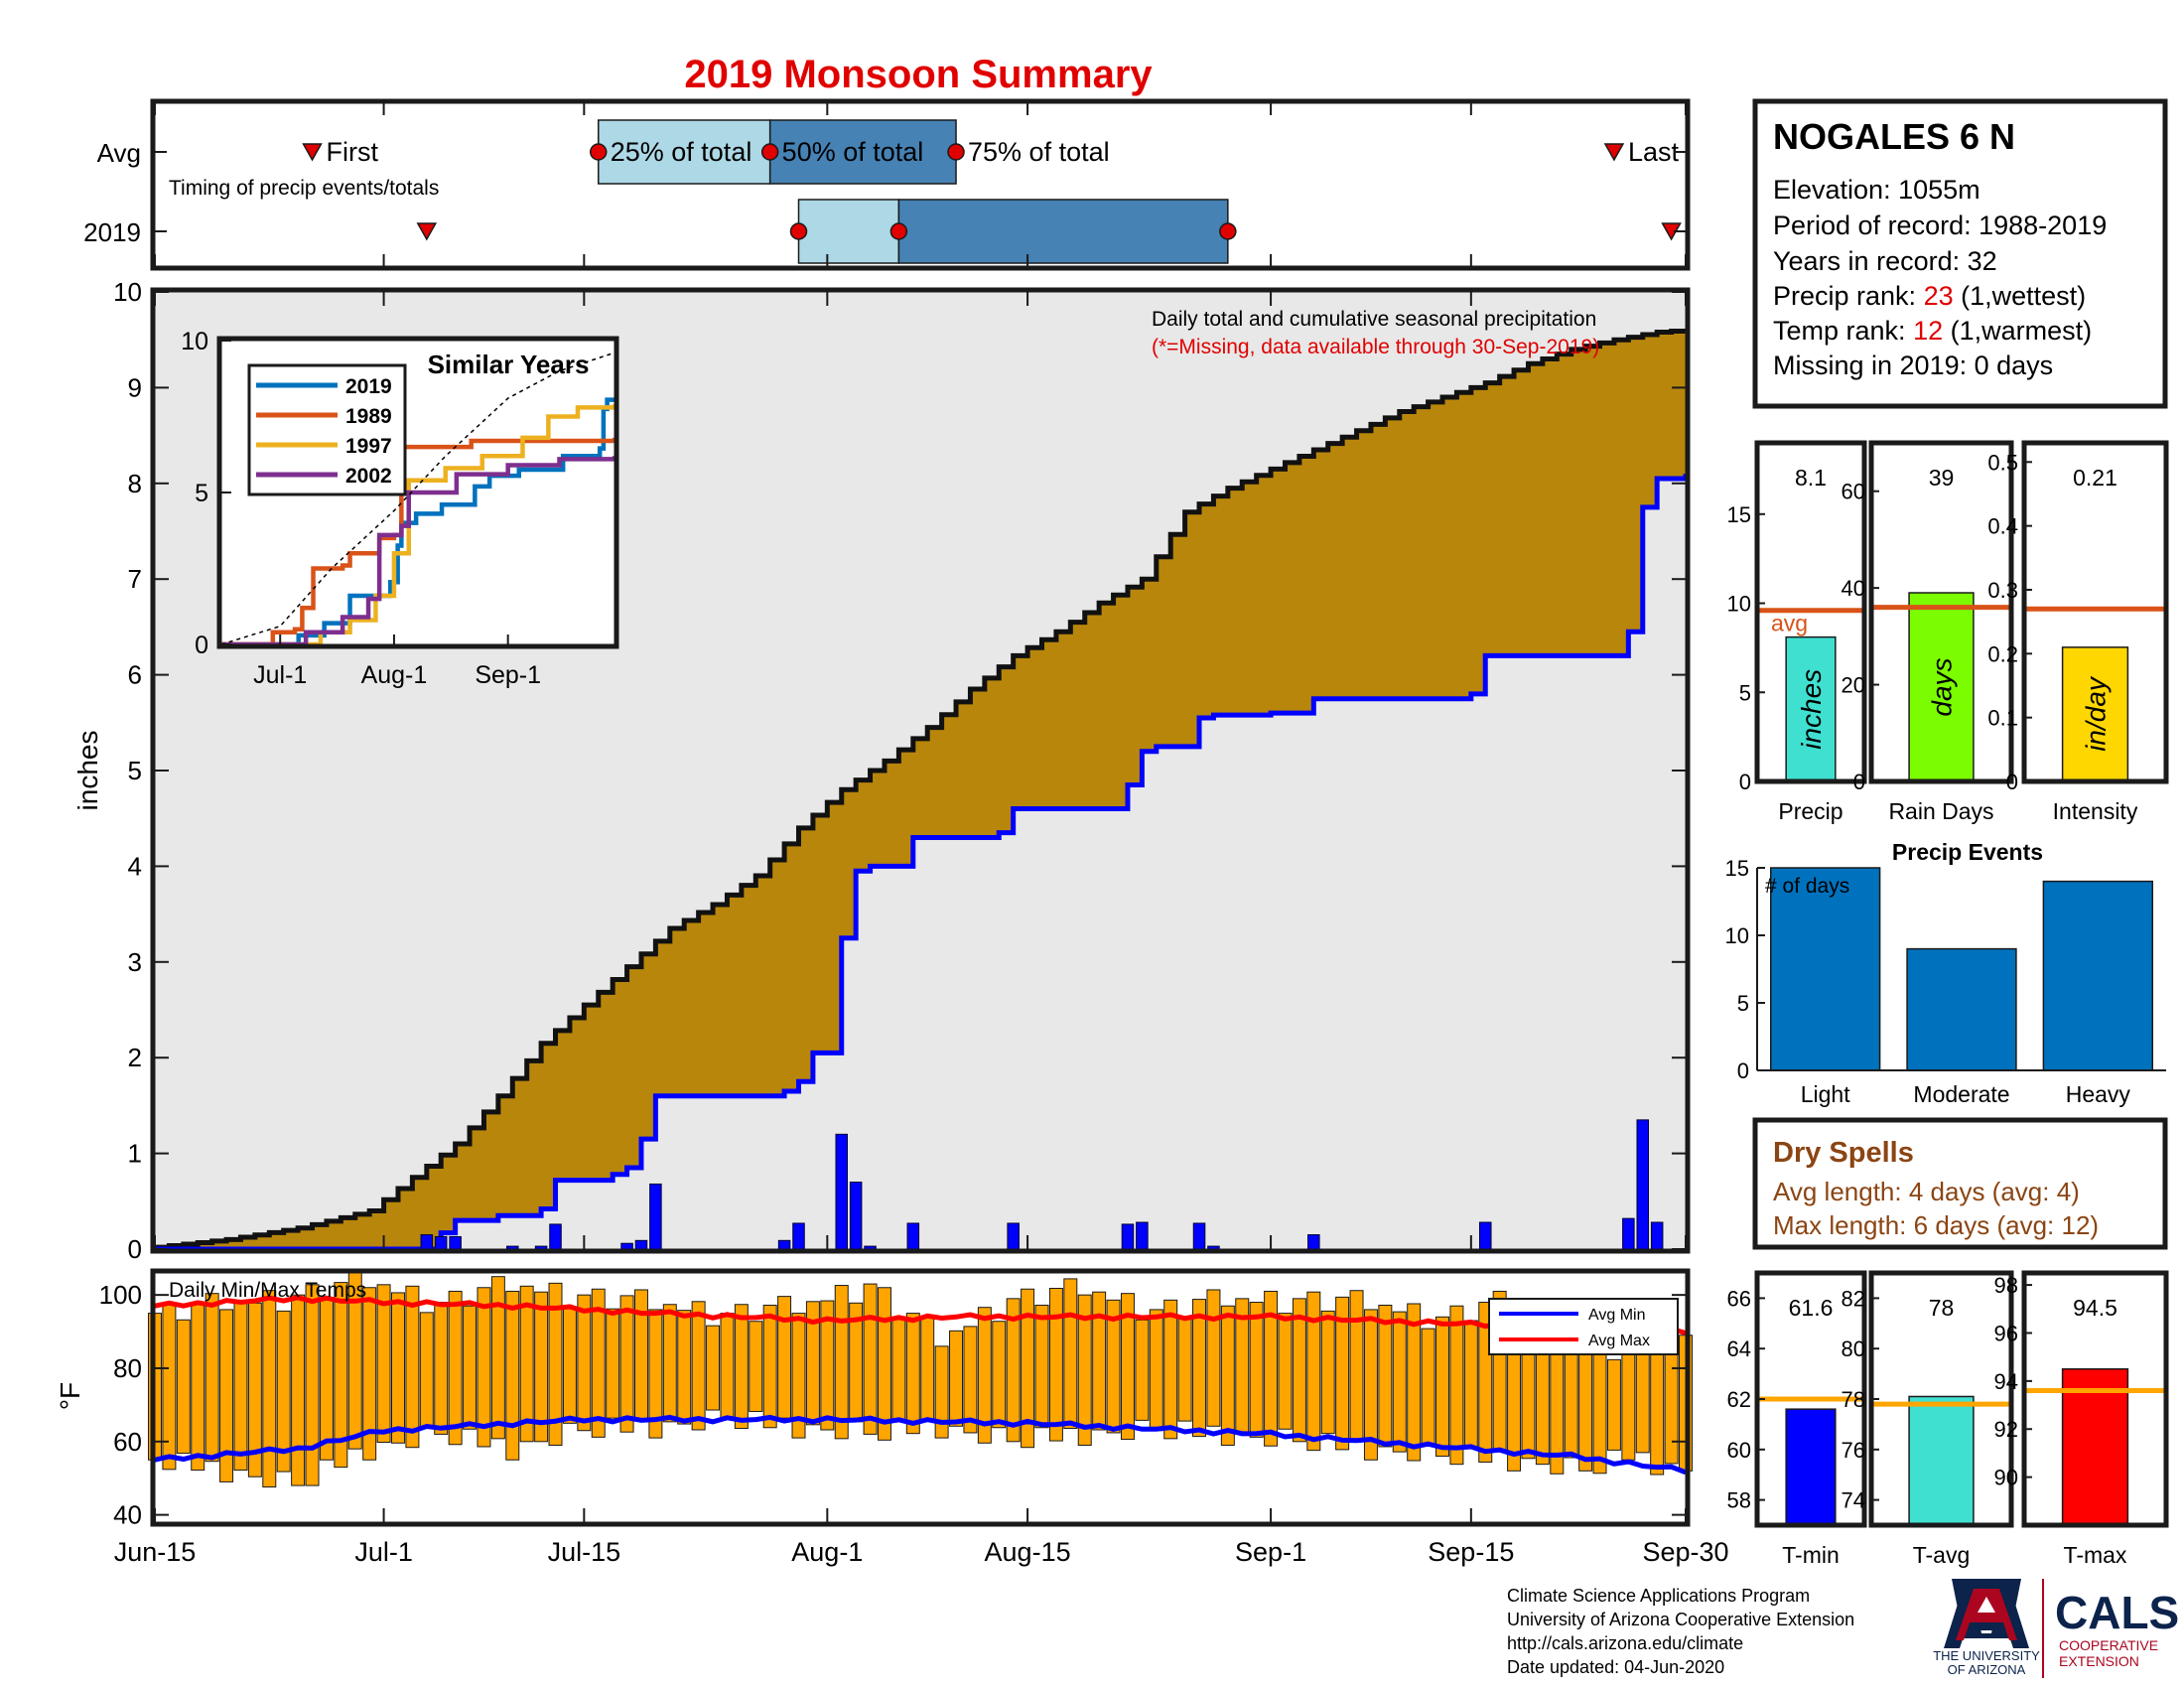 Image resolution: width=2184 pixels, height=1688 pixels. Describe the element at coordinates (2081, 1419) in the screenshot. I see `panel-tmax-bar: 90 92 94 96 98 94.5 T-max` at that location.